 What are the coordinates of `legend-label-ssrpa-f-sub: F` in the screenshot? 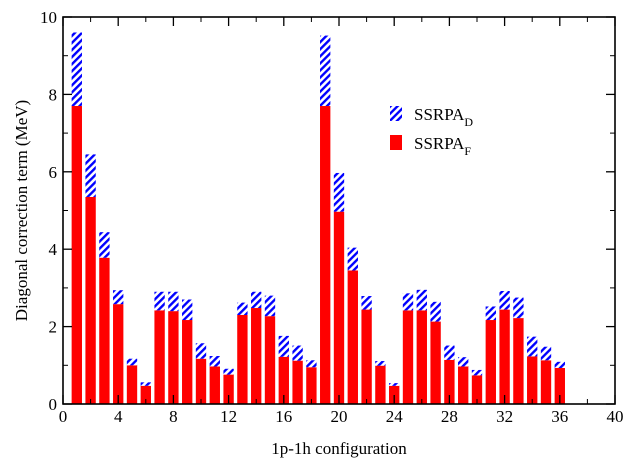 It's located at (467, 151).